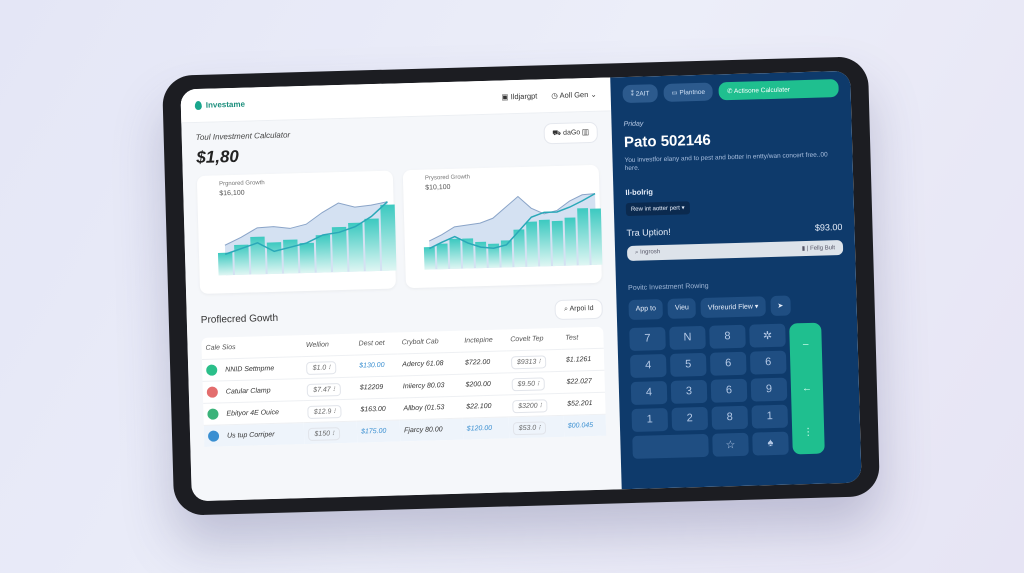 The height and width of the screenshot is (573, 1024). Describe the element at coordinates (735, 250) in the screenshot. I see `panel-input: ⌕ Ingrosh ▮ | Fellg Bult` at that location.